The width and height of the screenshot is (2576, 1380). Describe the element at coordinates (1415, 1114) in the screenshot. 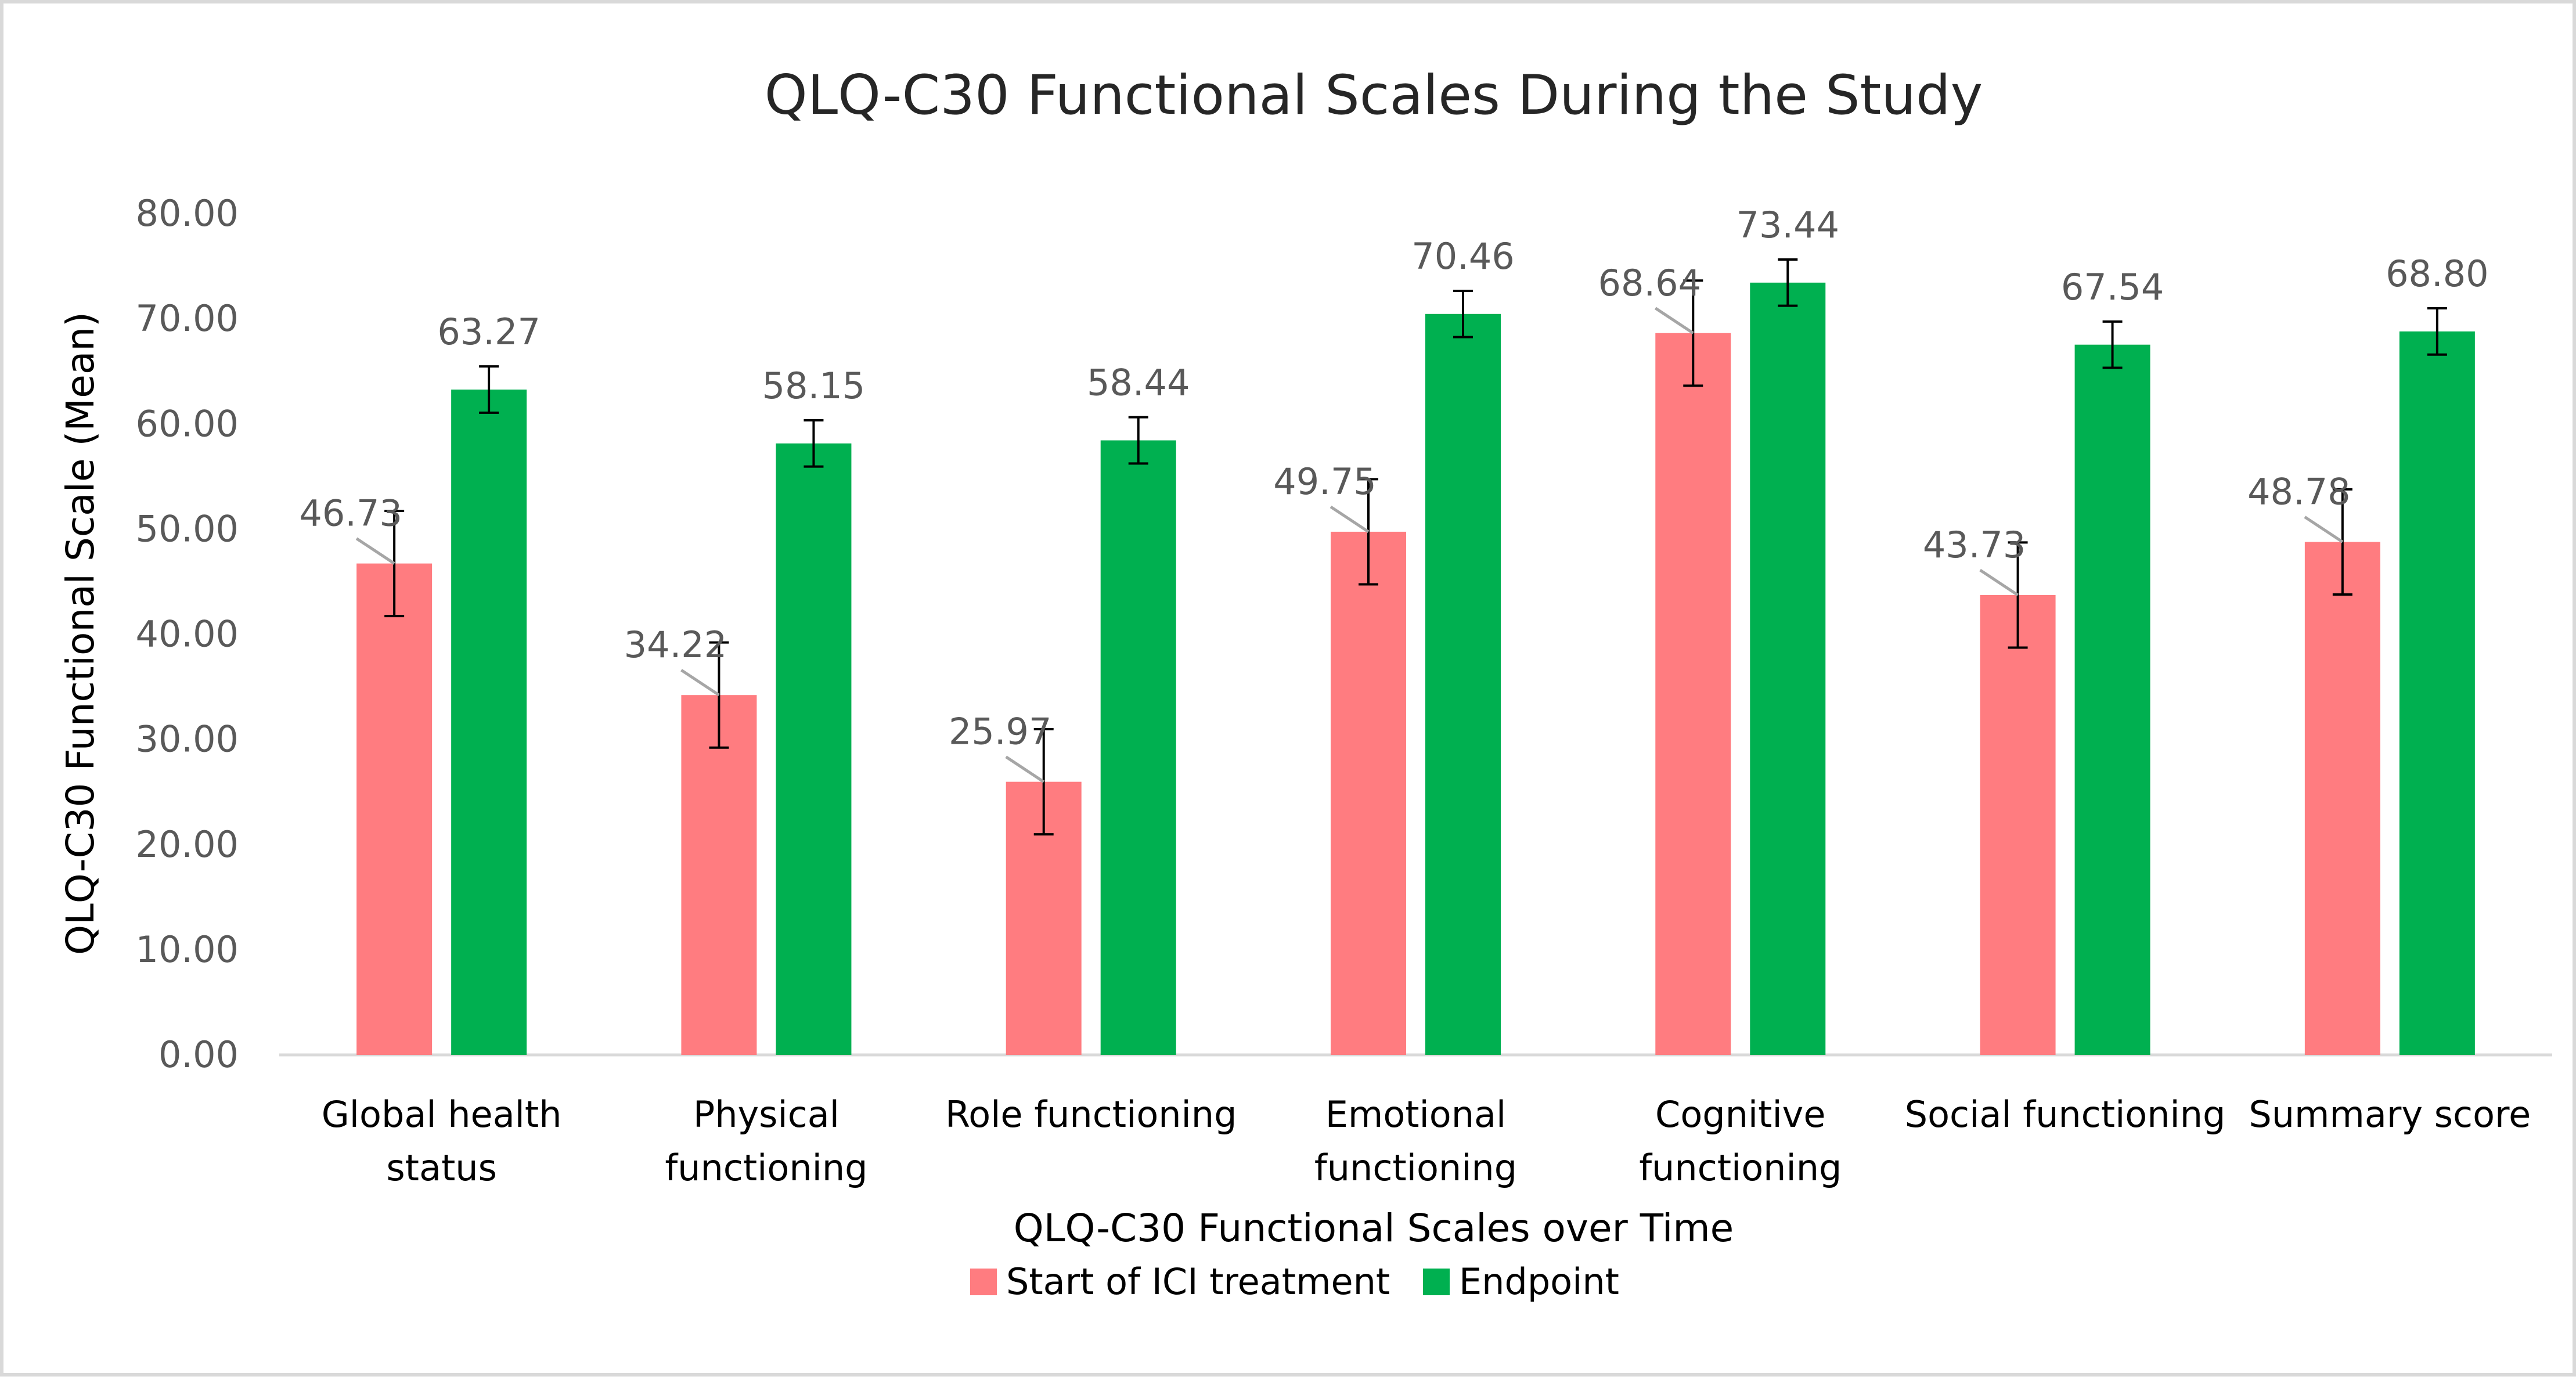

I see `category-label-line: Emotional` at that location.